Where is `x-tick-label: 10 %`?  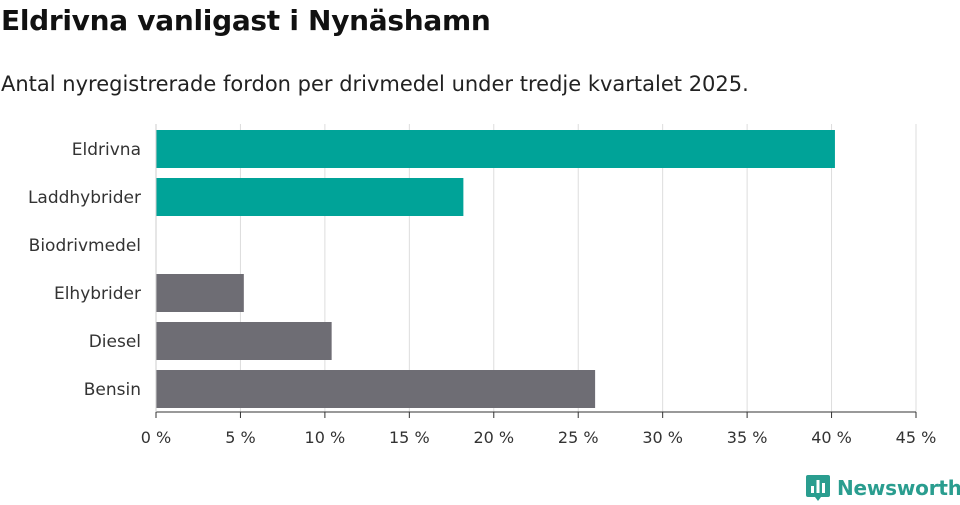
x-tick-label: 10 % is located at coordinates (325, 437).